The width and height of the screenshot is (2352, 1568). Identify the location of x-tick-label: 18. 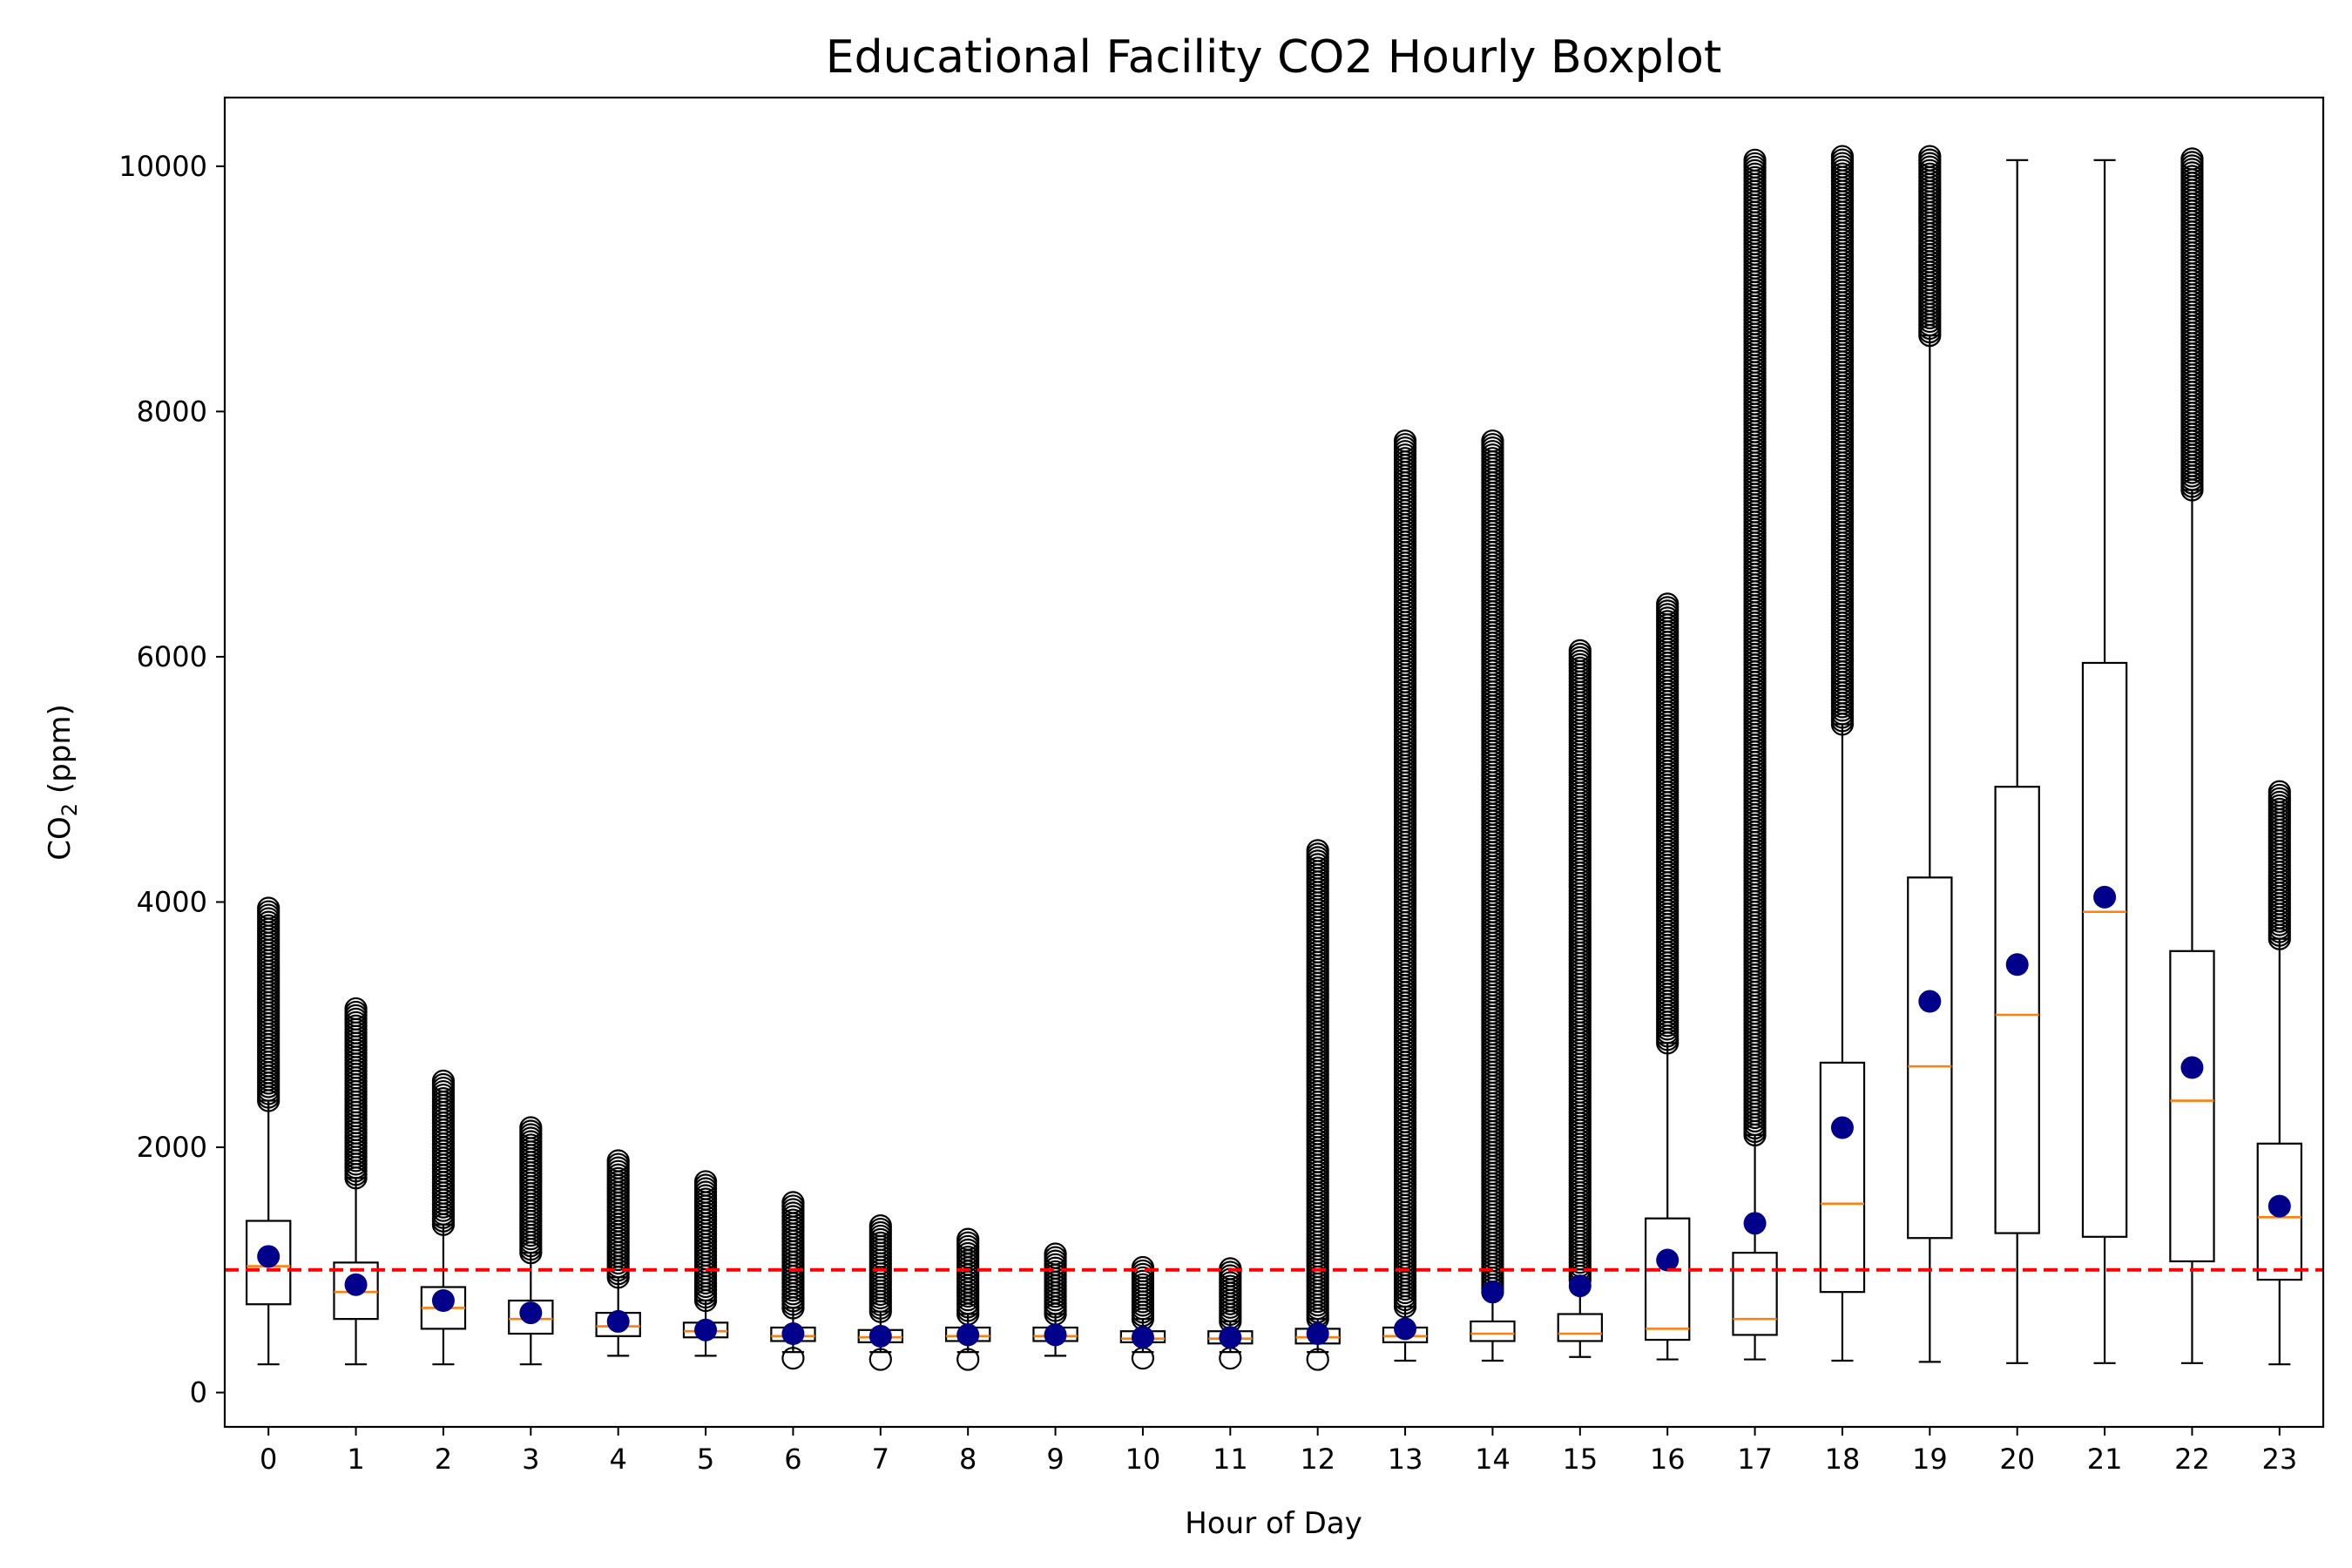
(1843, 1459).